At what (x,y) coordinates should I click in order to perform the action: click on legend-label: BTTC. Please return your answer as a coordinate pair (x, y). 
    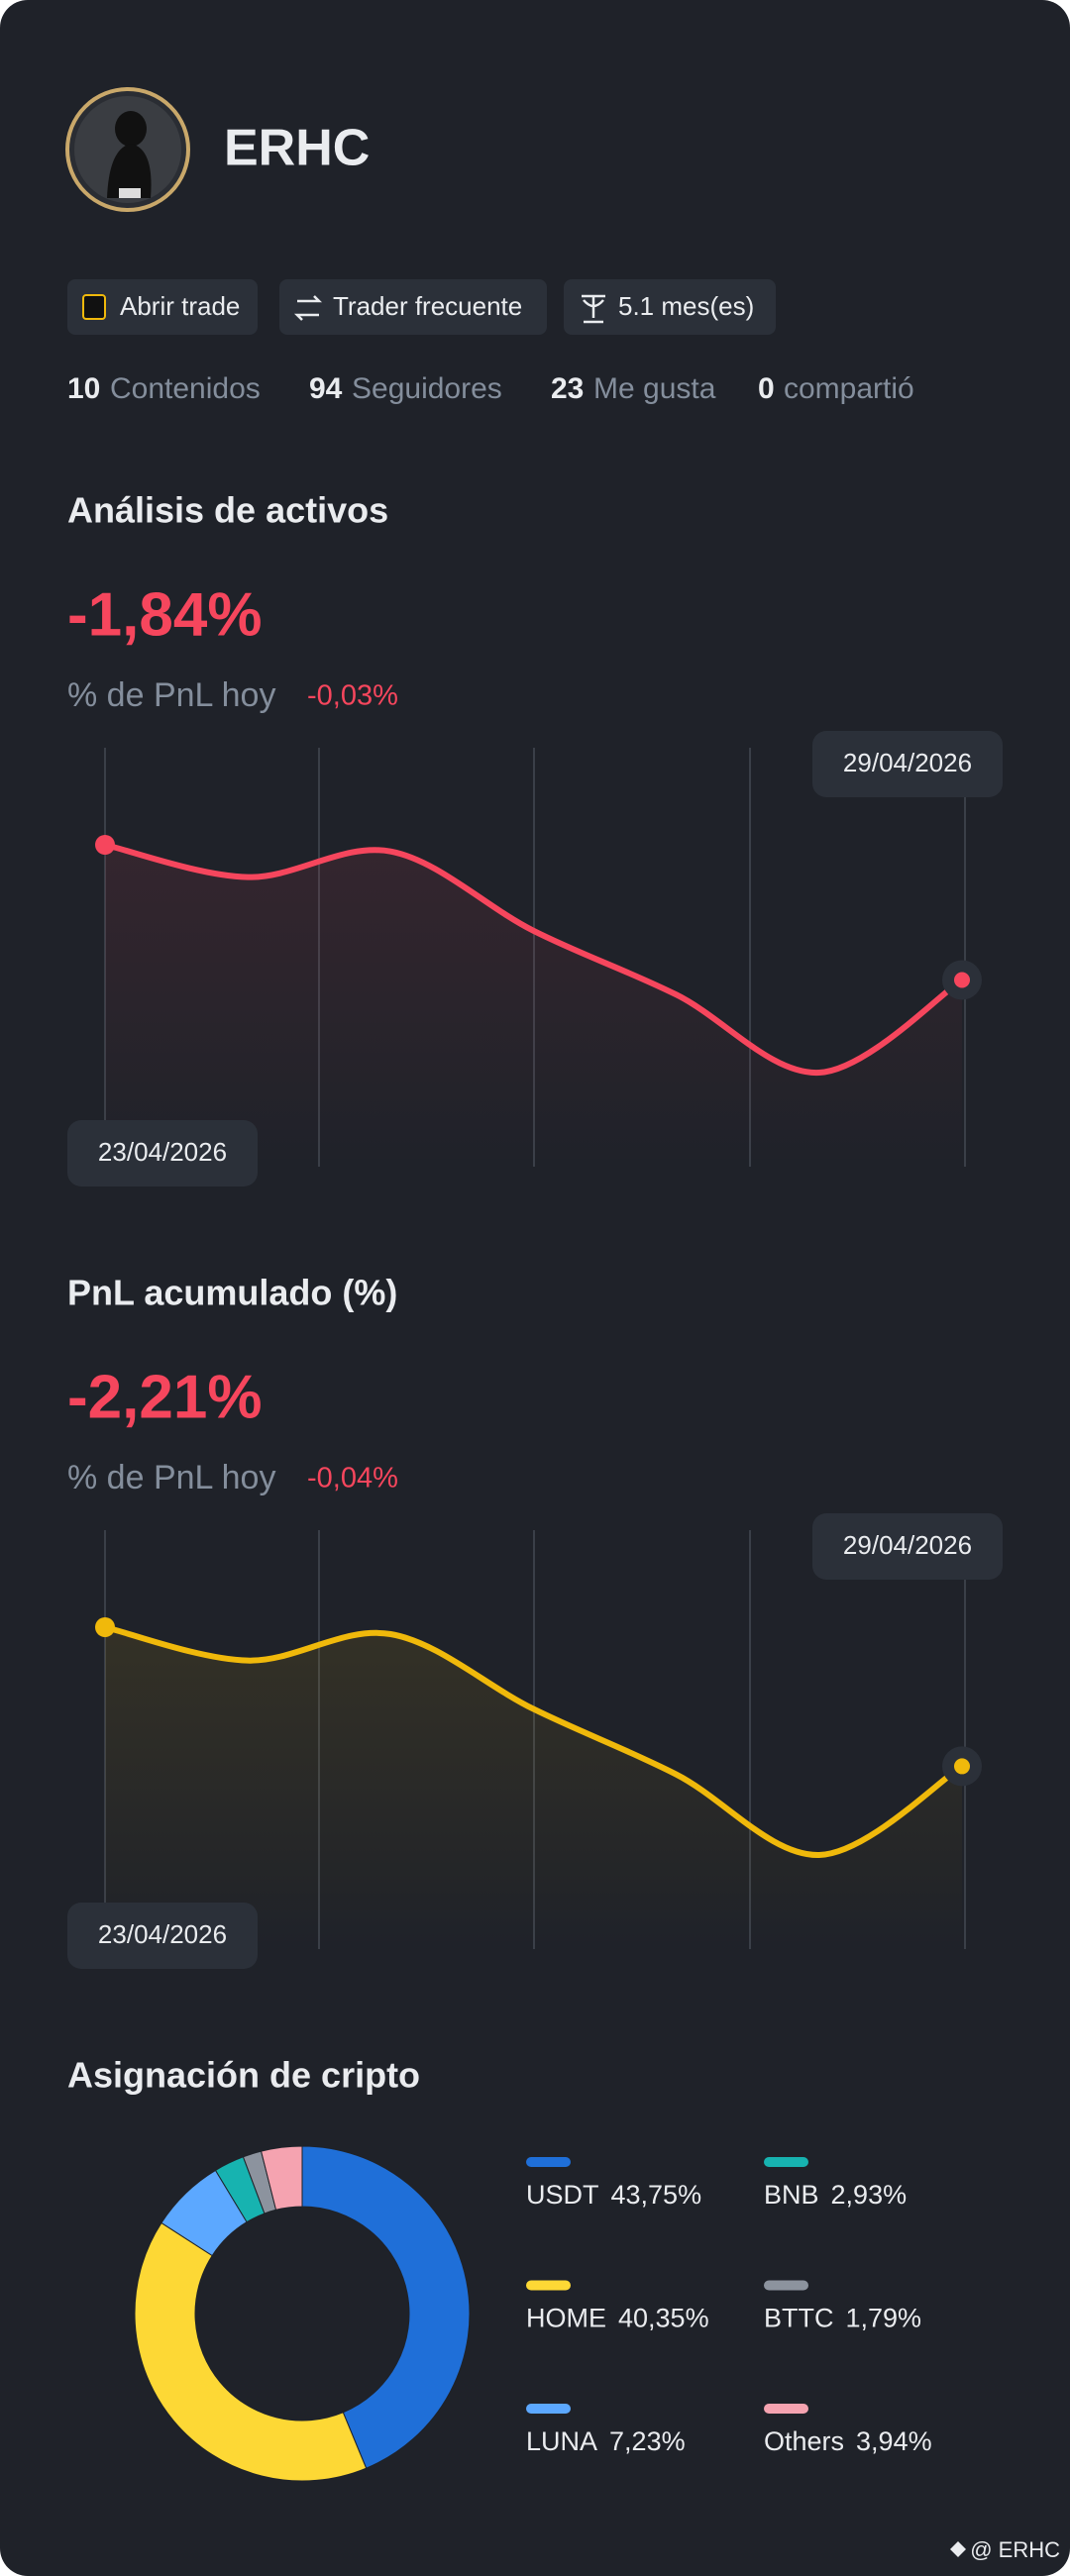
    Looking at the image, I should click on (799, 2318).